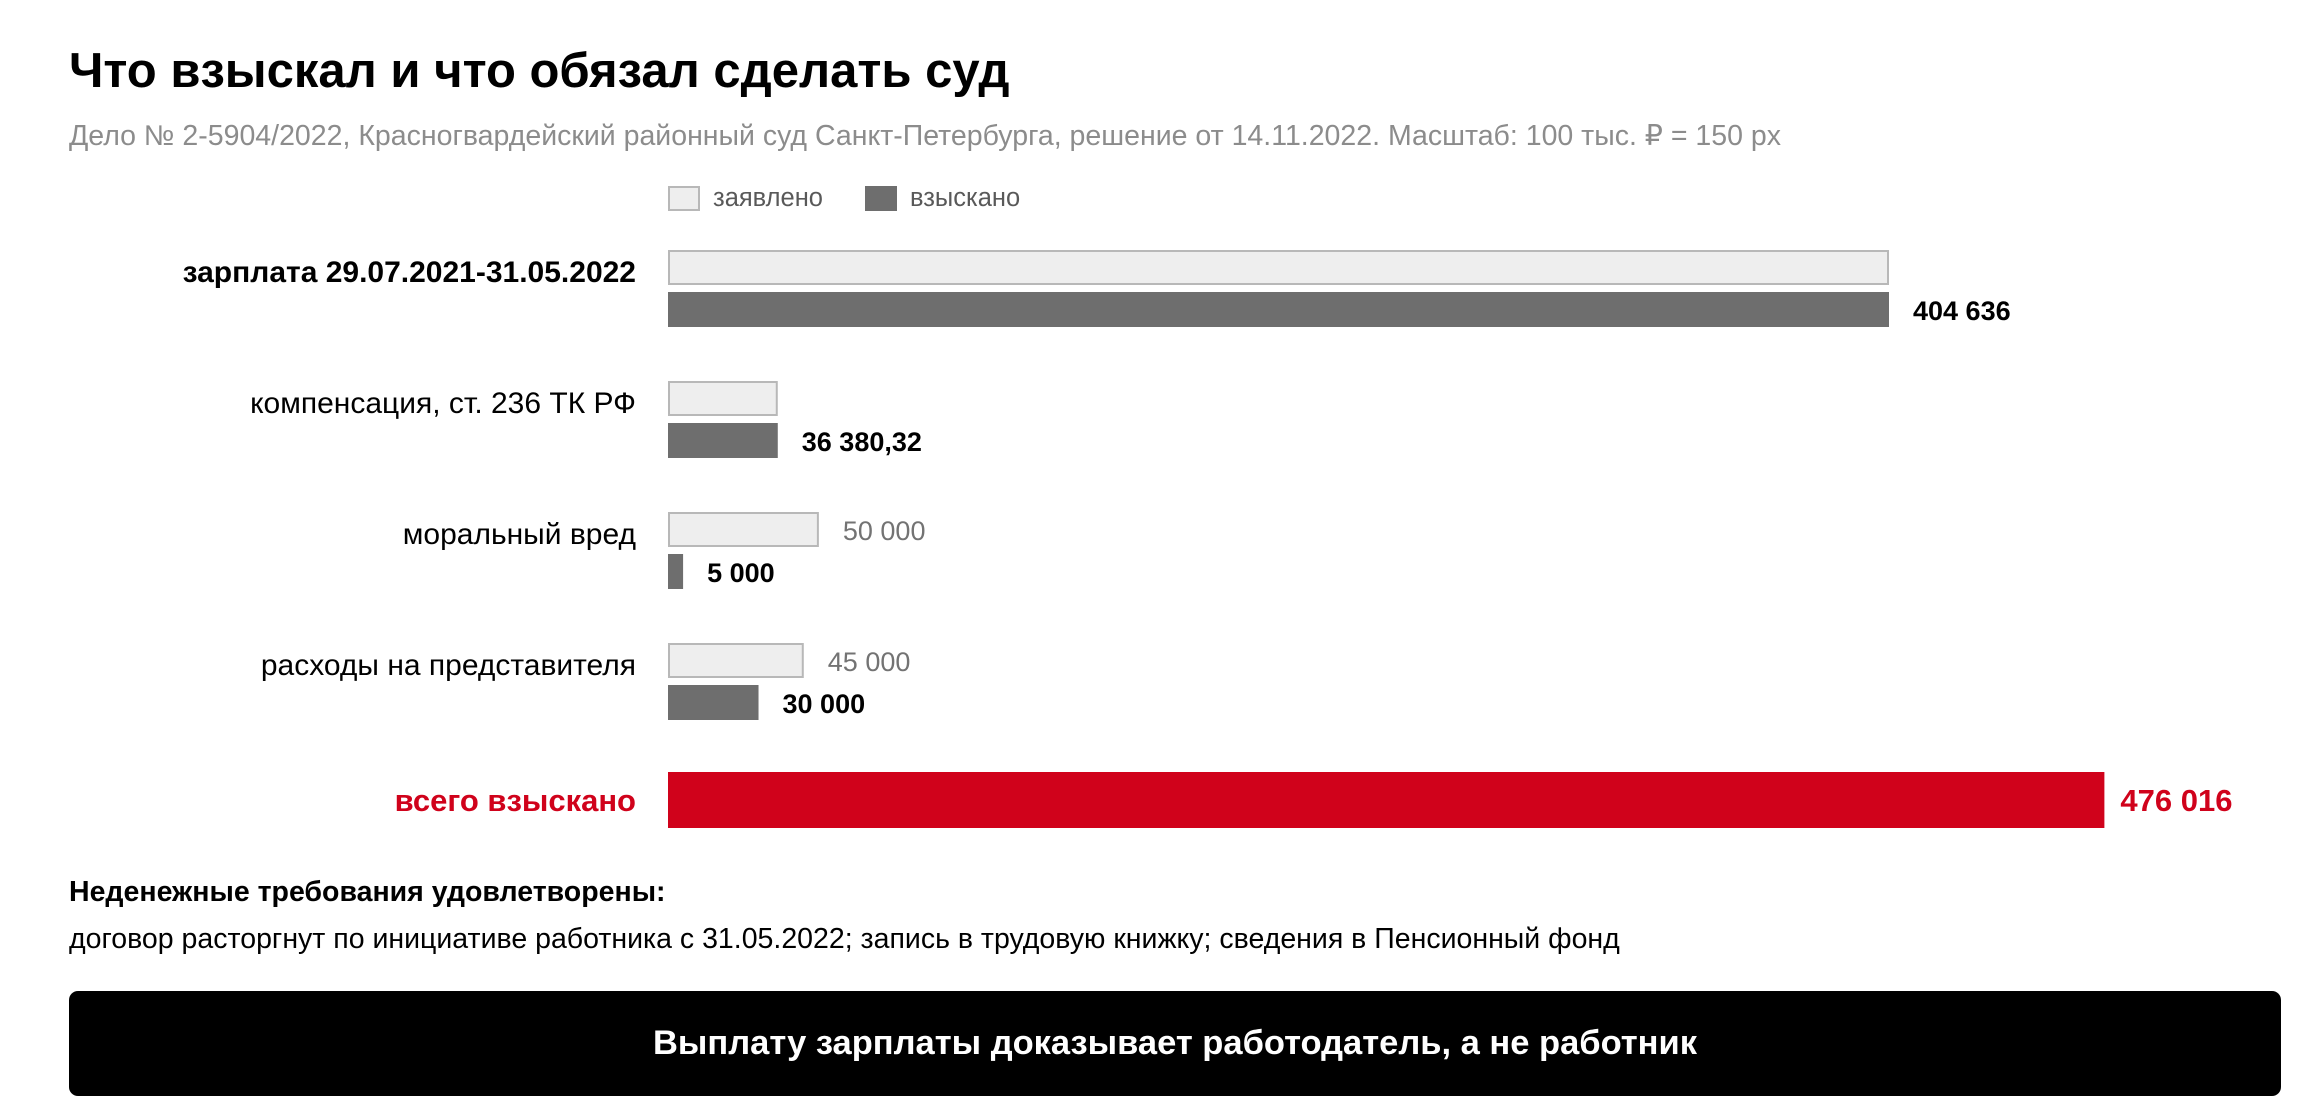 Image resolution: width=2320 pixels, height=1120 pixels. I want to click on bar-total, so click(1386, 800).